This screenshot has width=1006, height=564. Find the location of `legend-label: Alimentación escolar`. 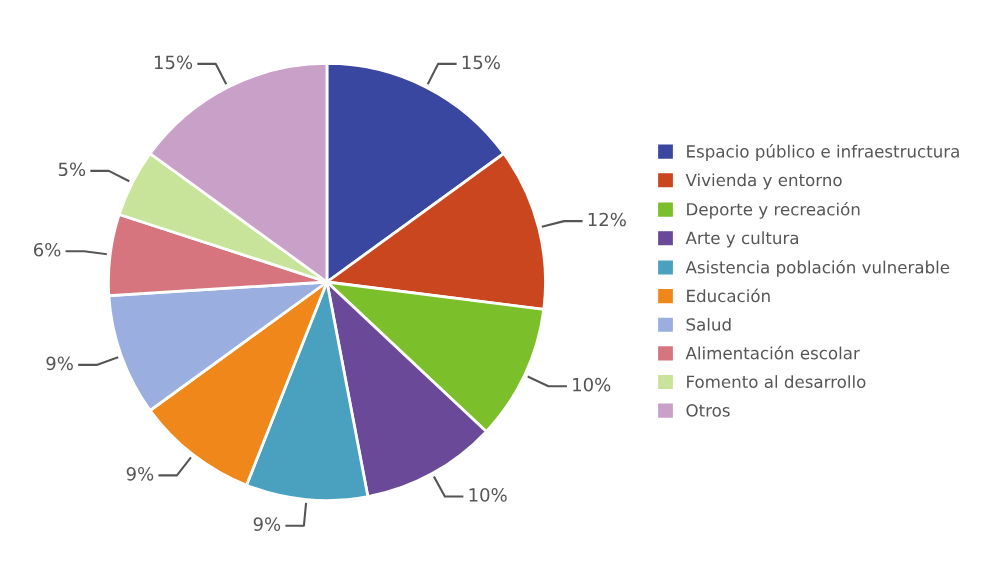

legend-label: Alimentación escolar is located at coordinates (772, 352).